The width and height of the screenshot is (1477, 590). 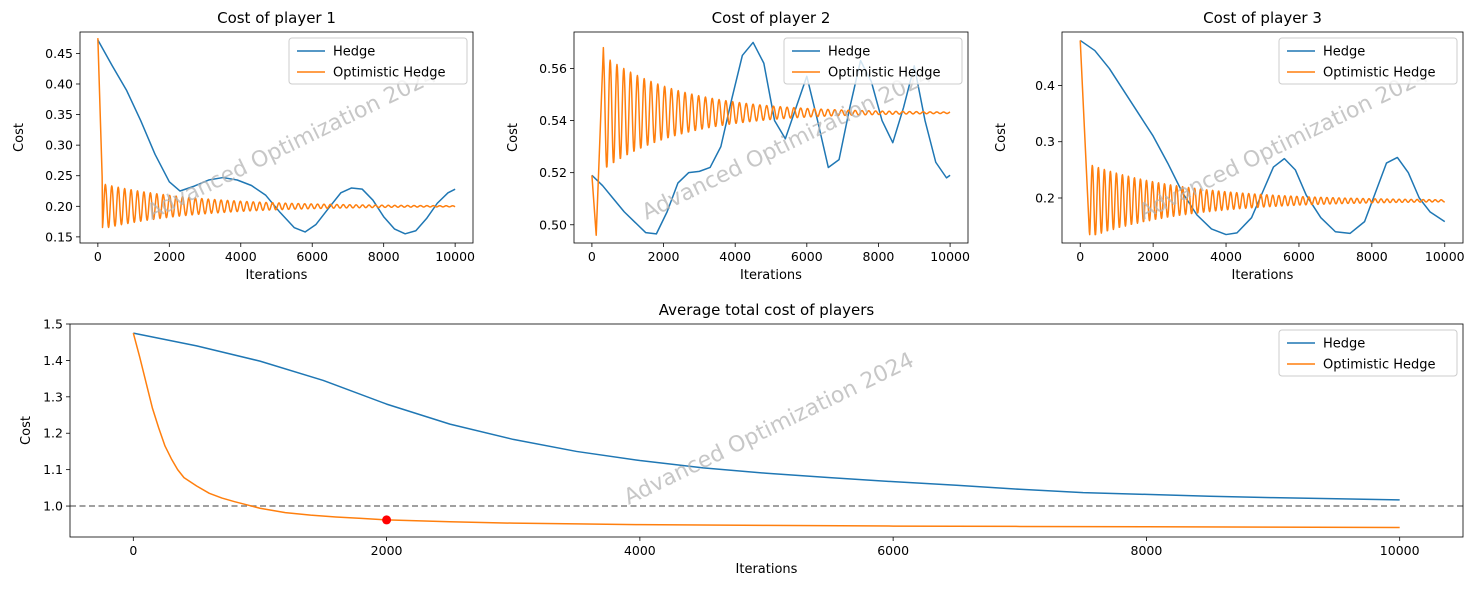 I want to click on y-tick-label: 0.4, so click(x=1045, y=85).